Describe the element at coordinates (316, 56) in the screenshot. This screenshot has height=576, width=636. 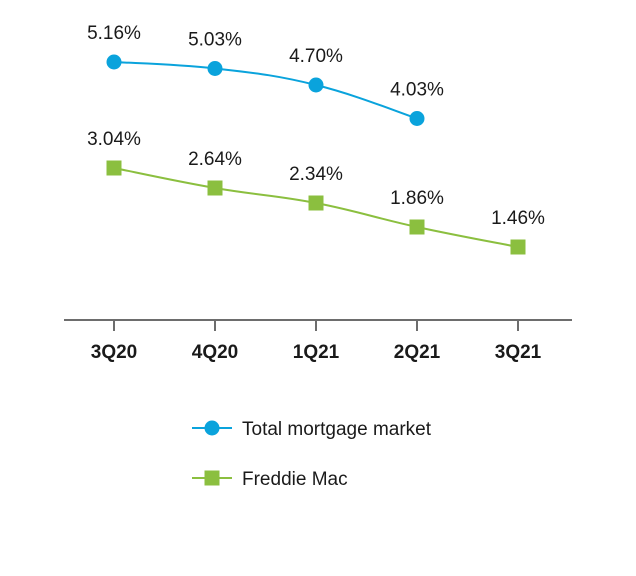
I see `data-label: 4.70%` at that location.